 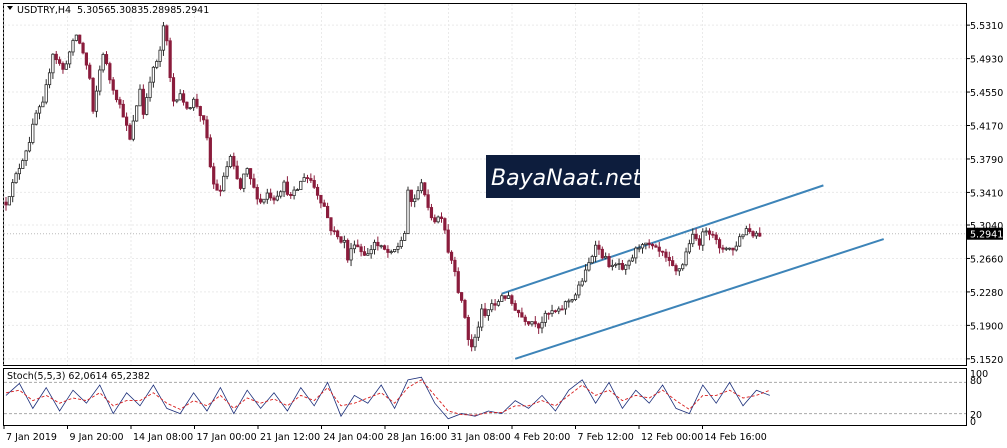 I want to click on stoch-signal-line, so click(x=387, y=397).